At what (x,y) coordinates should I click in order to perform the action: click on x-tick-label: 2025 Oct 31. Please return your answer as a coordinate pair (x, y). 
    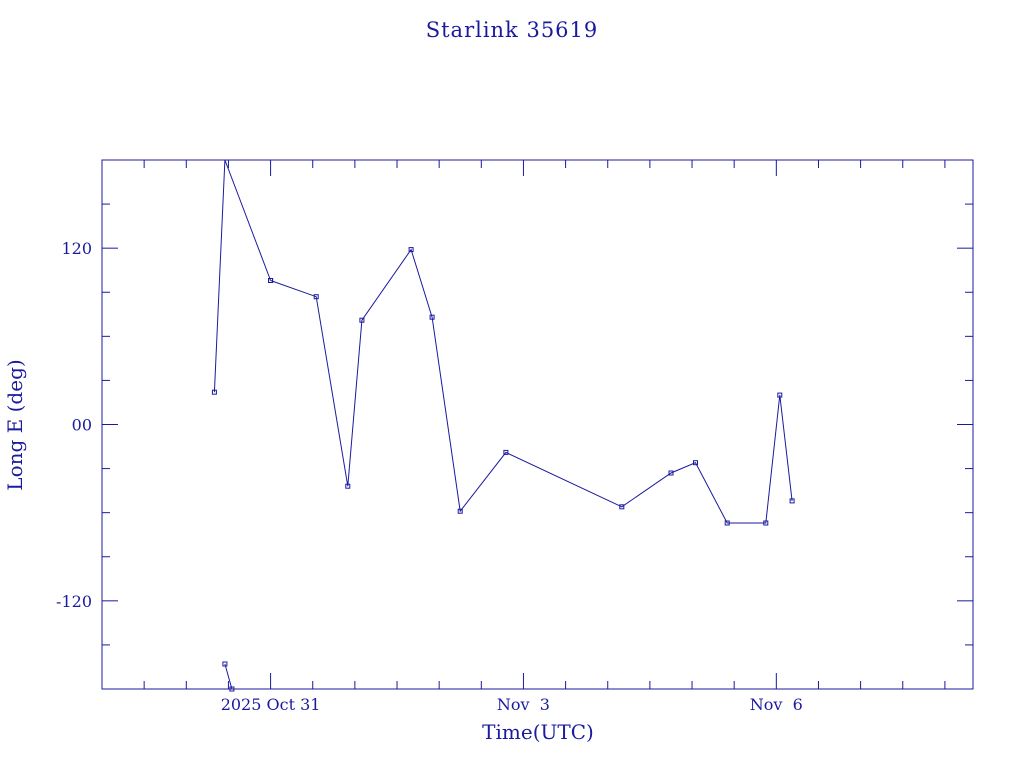
    Looking at the image, I should click on (271, 704).